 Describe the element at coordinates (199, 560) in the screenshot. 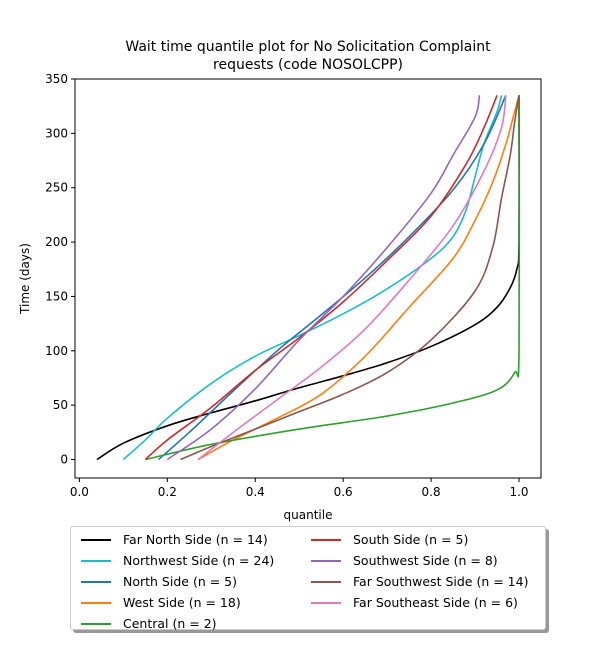

I see `legend-label: Northwest Side (n = 24)` at that location.